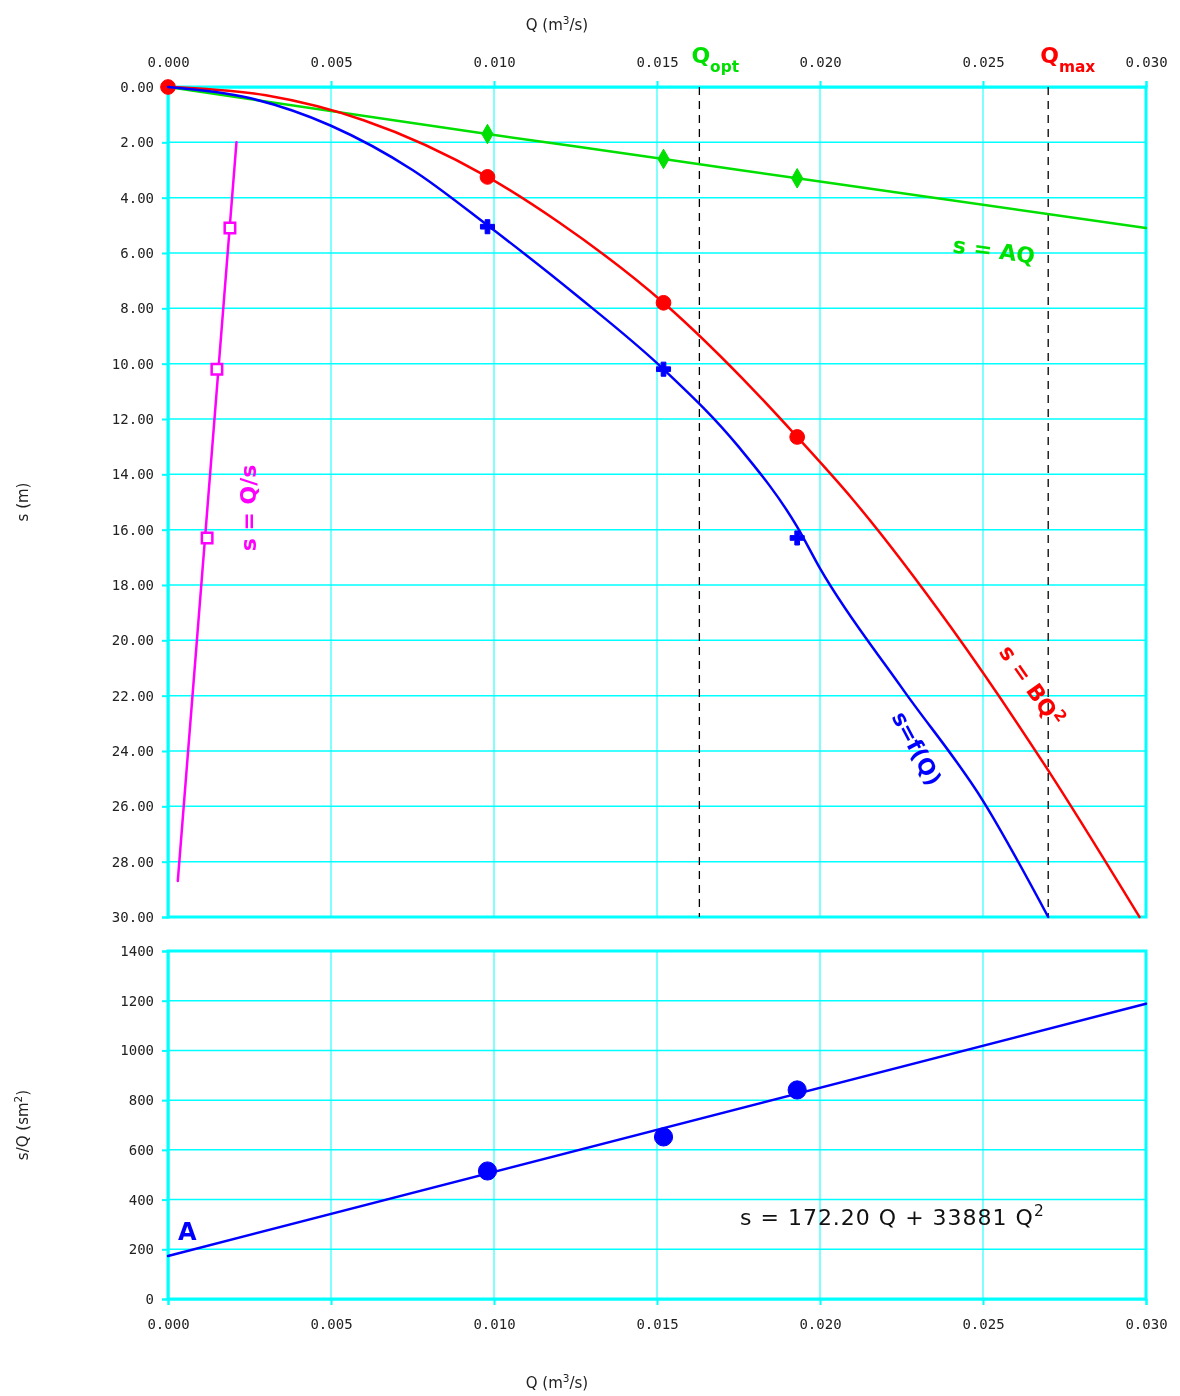 The height and width of the screenshot is (1396, 1180). I want to click on y-tick-label: 10.00, so click(132, 363).